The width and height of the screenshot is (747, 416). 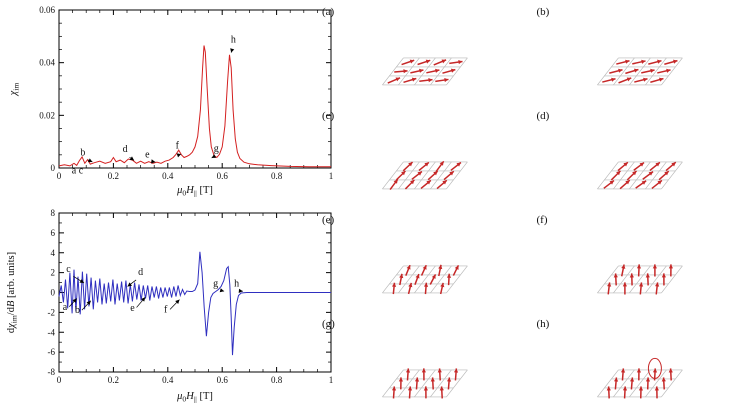 I want to click on svg-text: χim, so click(x=14, y=90).